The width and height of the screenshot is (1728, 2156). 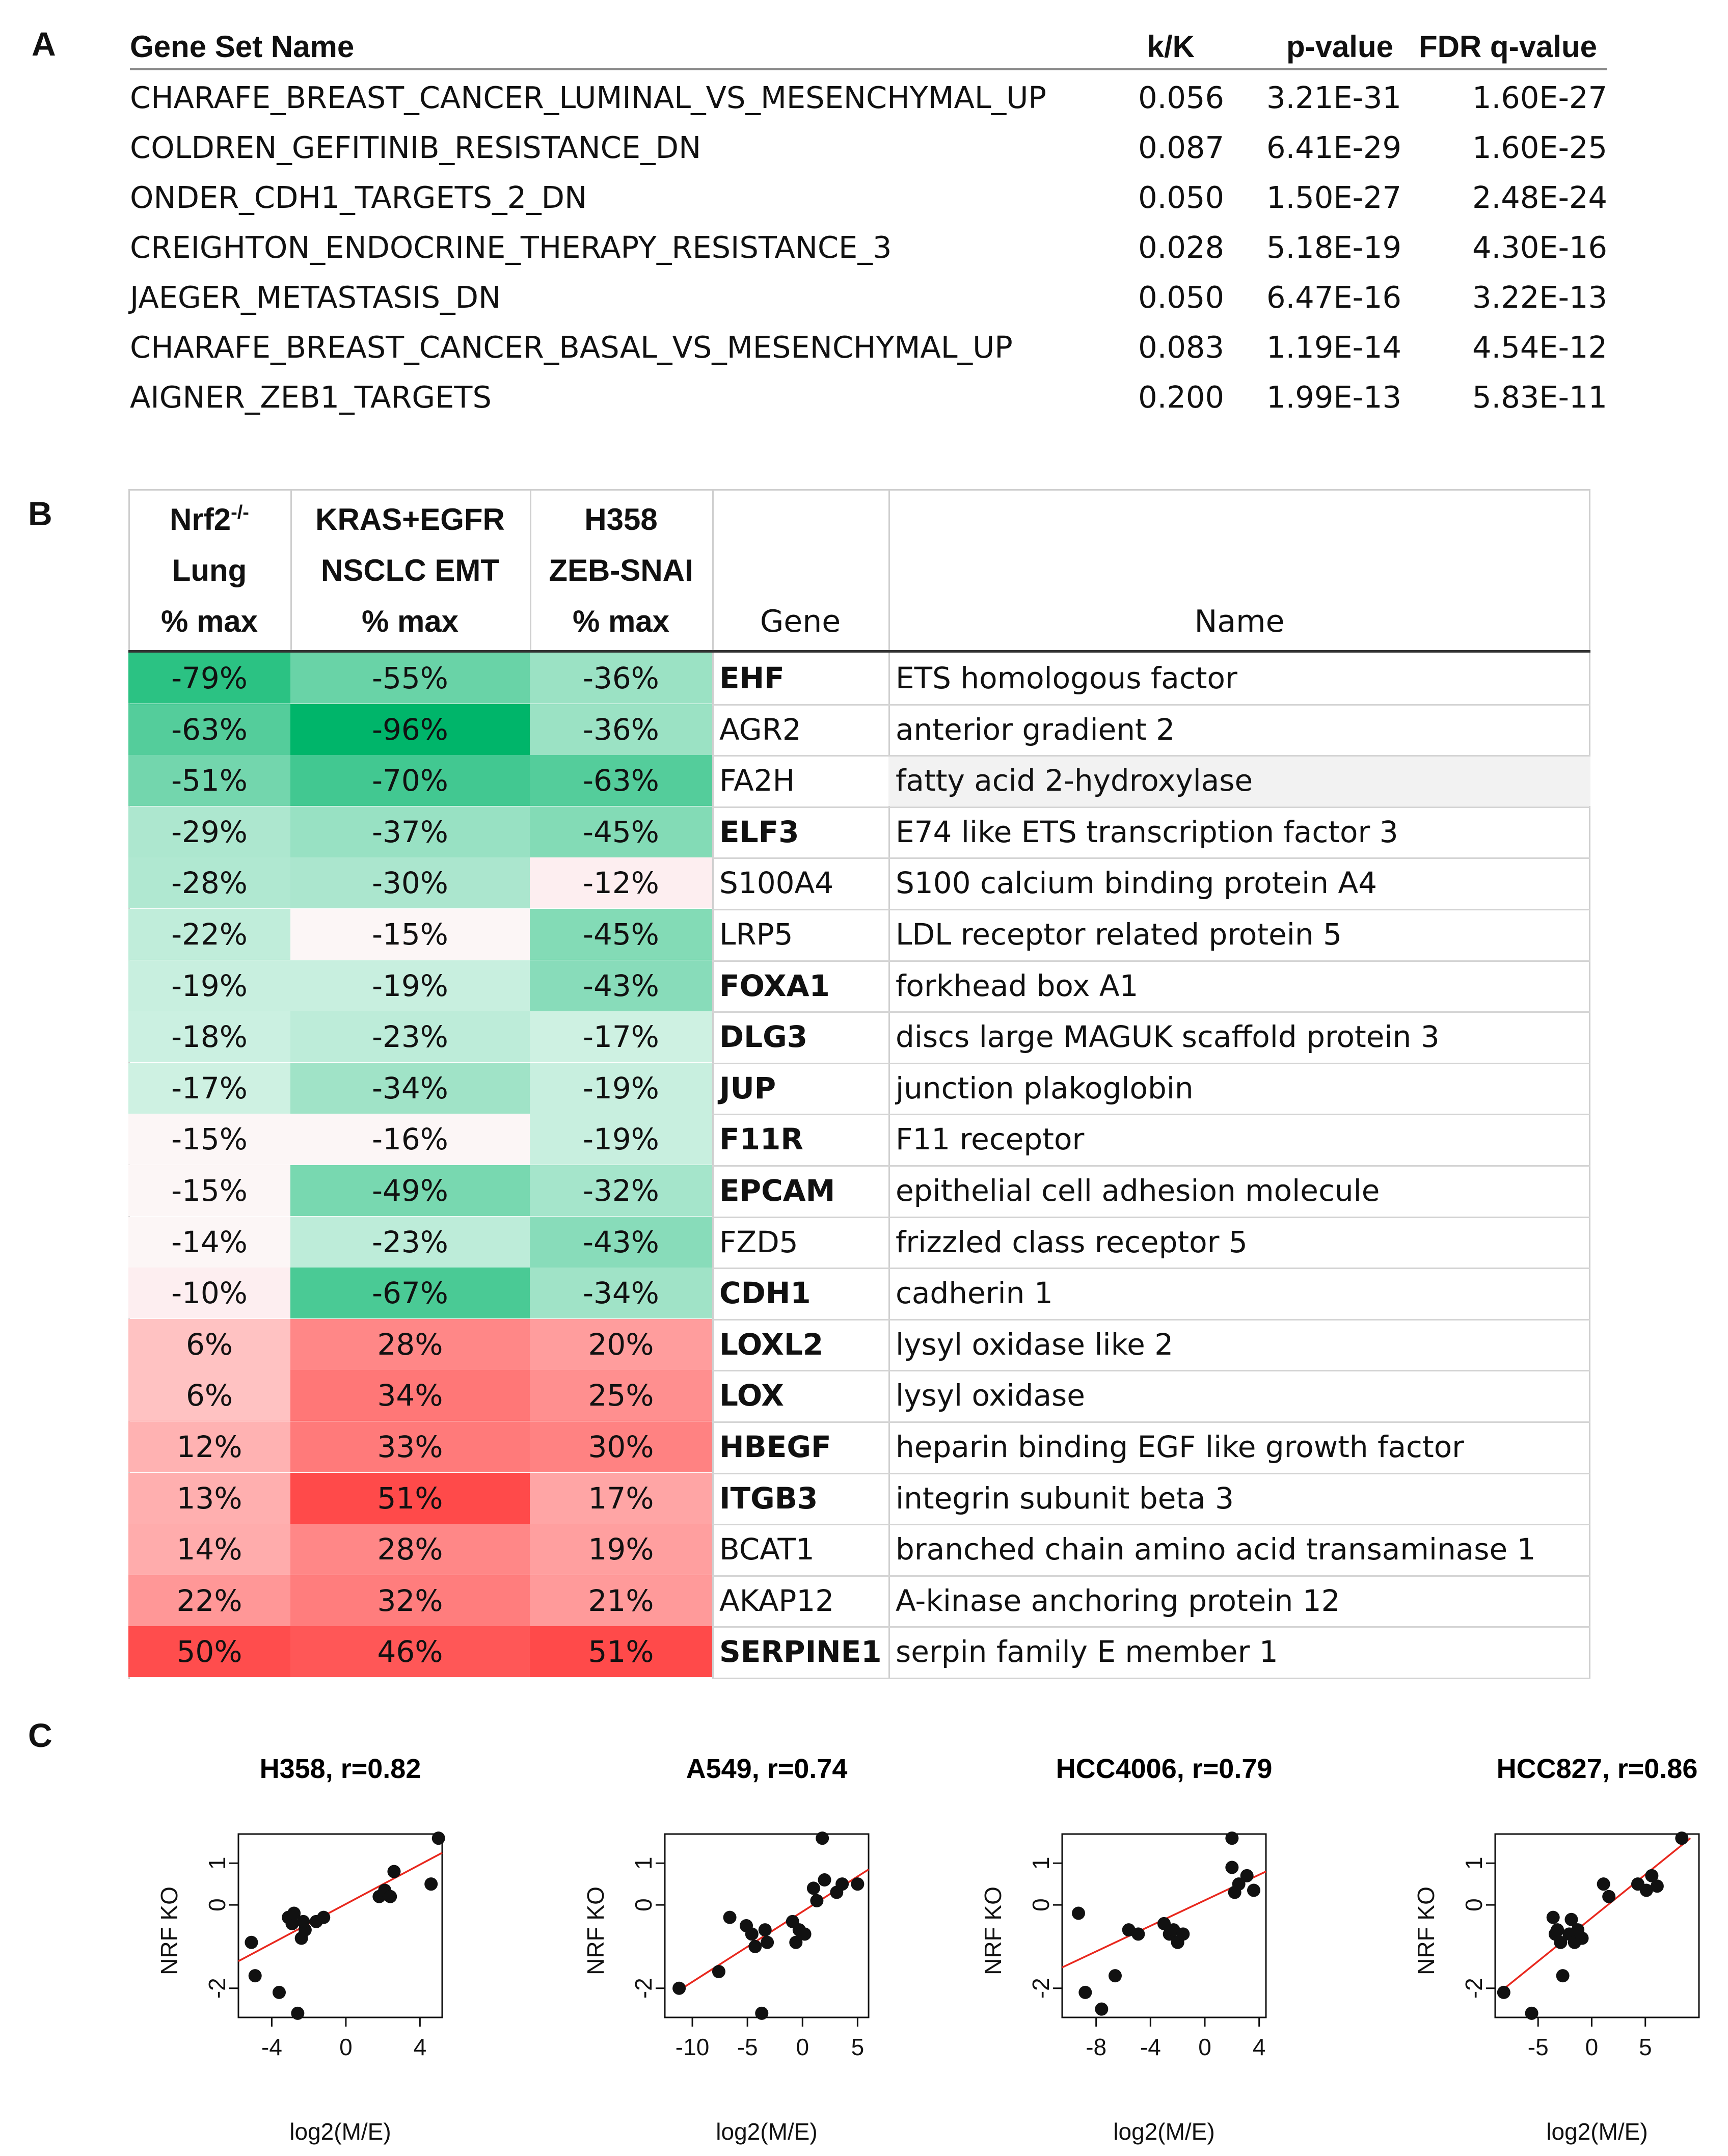 What do you see at coordinates (1540, 197) in the screenshot?
I see `fdr-q-value: 2.48E-24` at bounding box center [1540, 197].